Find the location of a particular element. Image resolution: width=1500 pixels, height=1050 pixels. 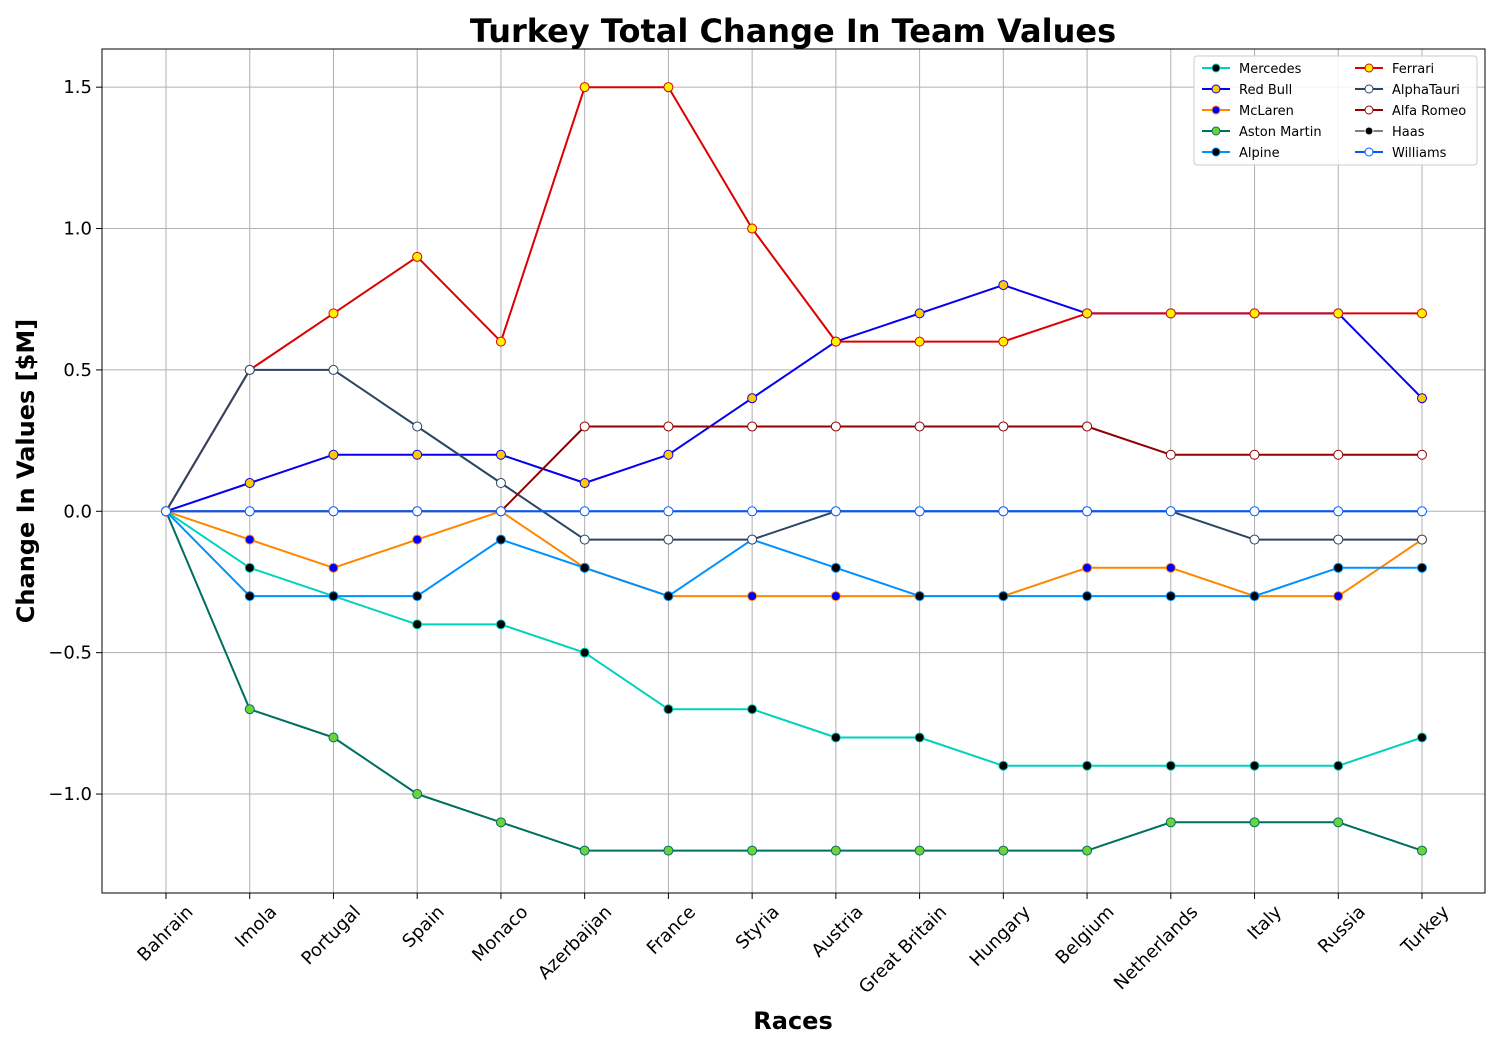

y-tick-label: 0.0 is located at coordinates (77, 511).